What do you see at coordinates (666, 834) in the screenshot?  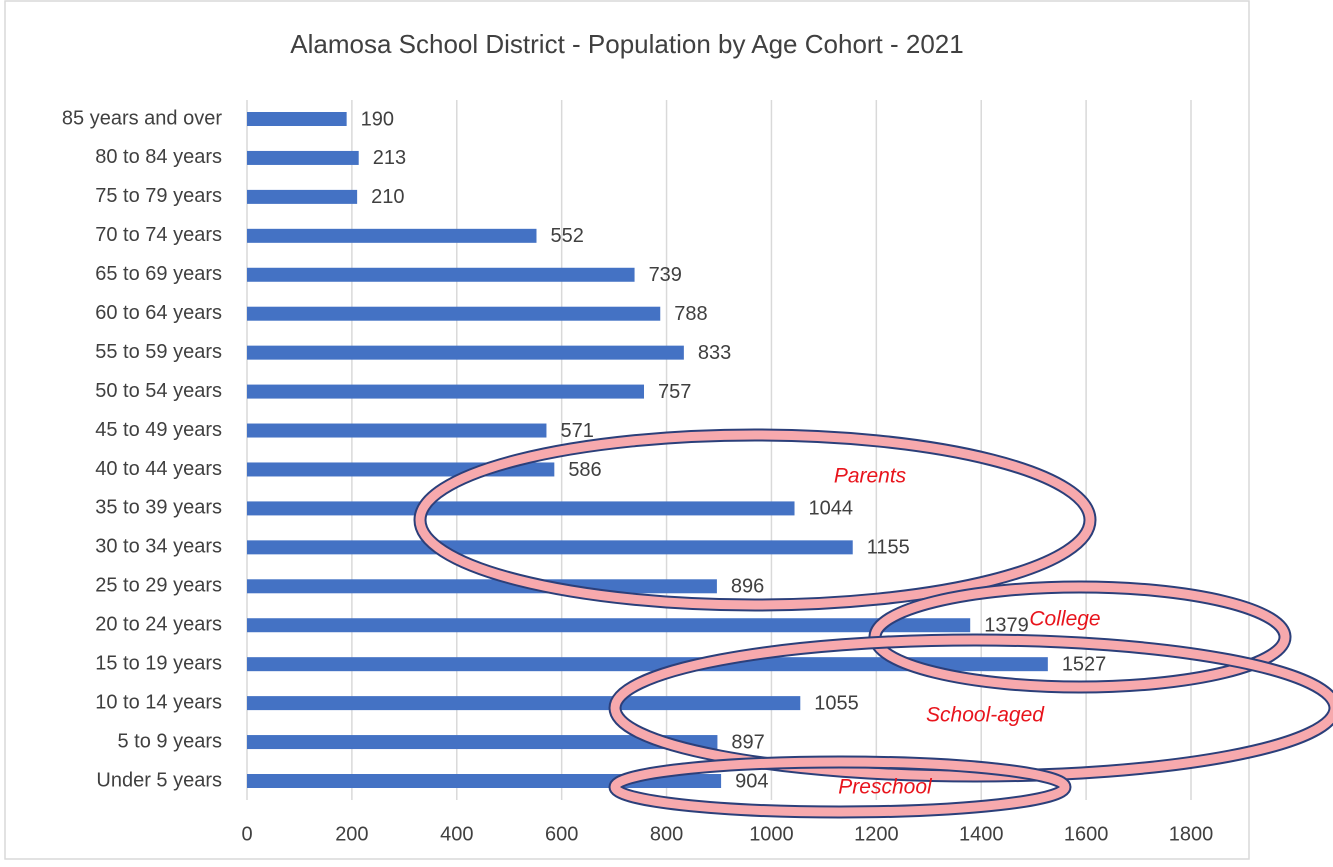 I see `x-tick-label: 800` at bounding box center [666, 834].